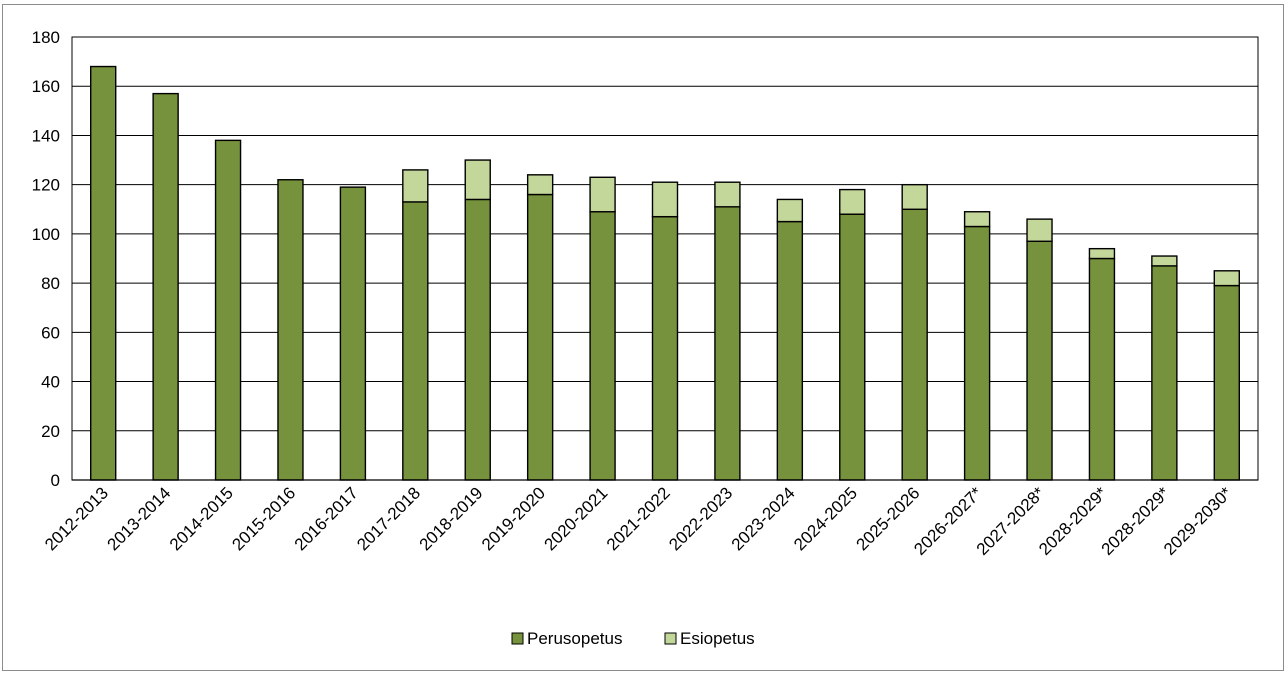 The width and height of the screenshot is (1288, 673). I want to click on y-tick-label: 120, so click(46, 185).